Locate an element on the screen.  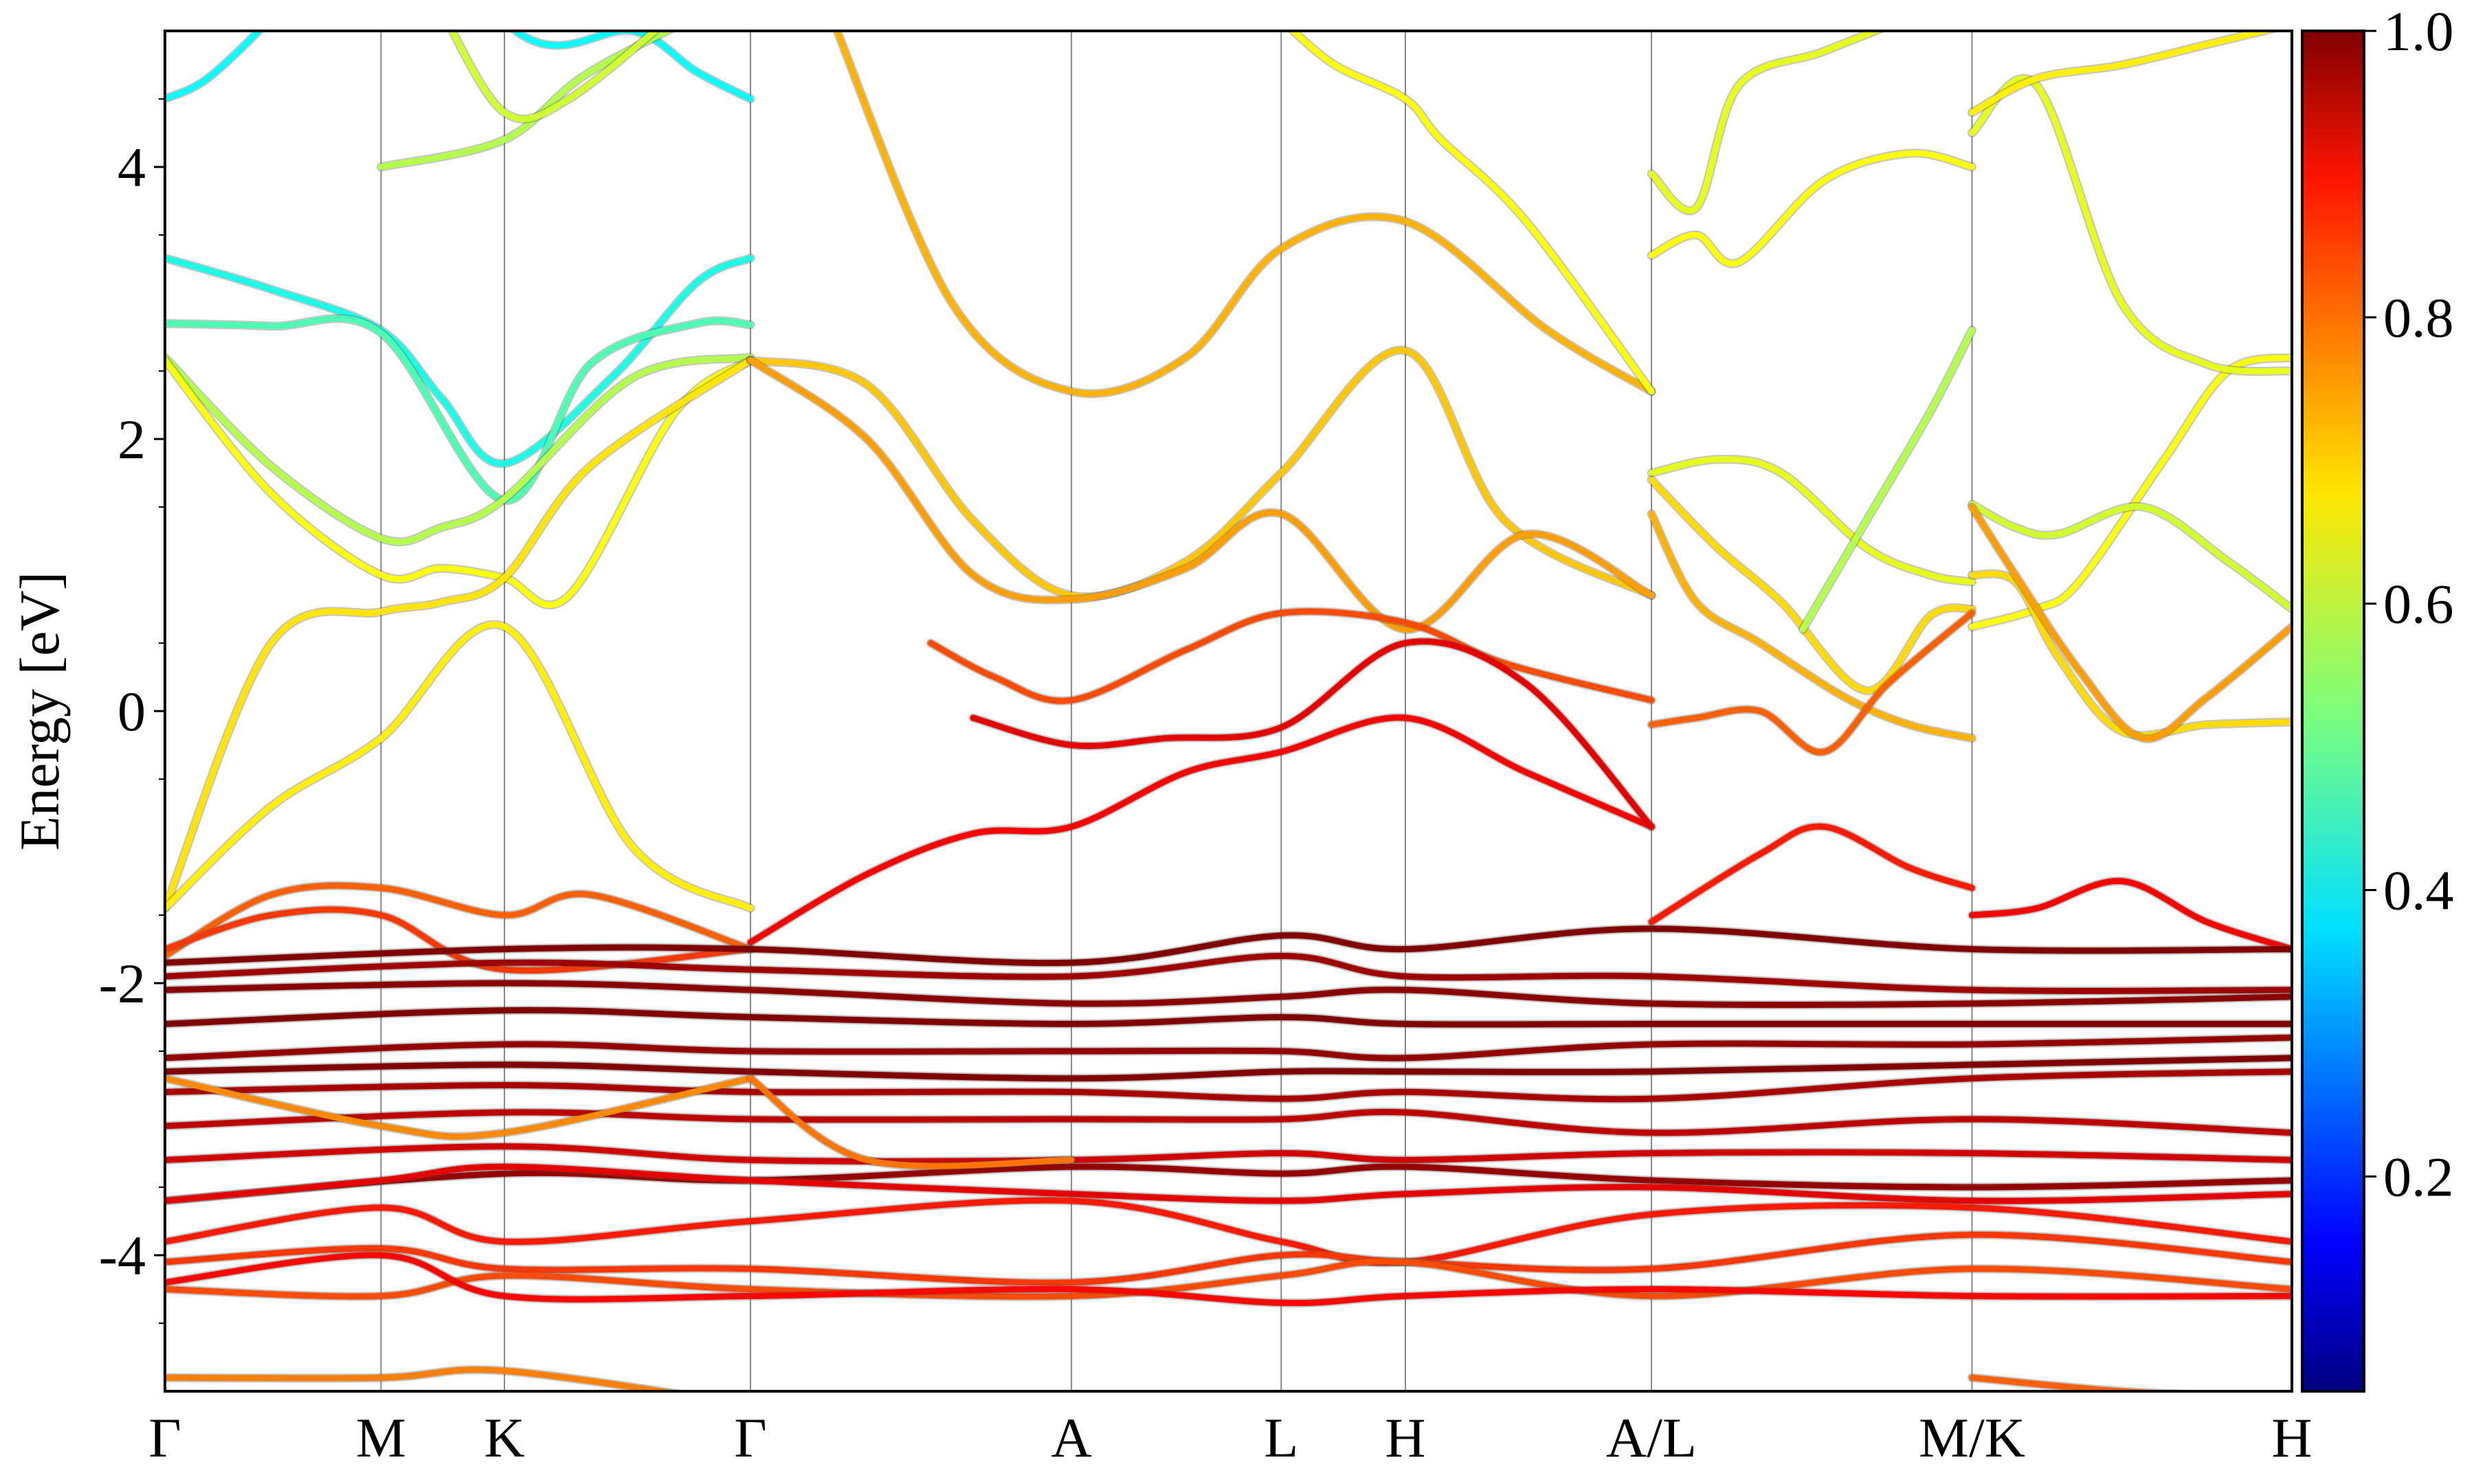
y-tick-label: 2 is located at coordinates (132, 439).